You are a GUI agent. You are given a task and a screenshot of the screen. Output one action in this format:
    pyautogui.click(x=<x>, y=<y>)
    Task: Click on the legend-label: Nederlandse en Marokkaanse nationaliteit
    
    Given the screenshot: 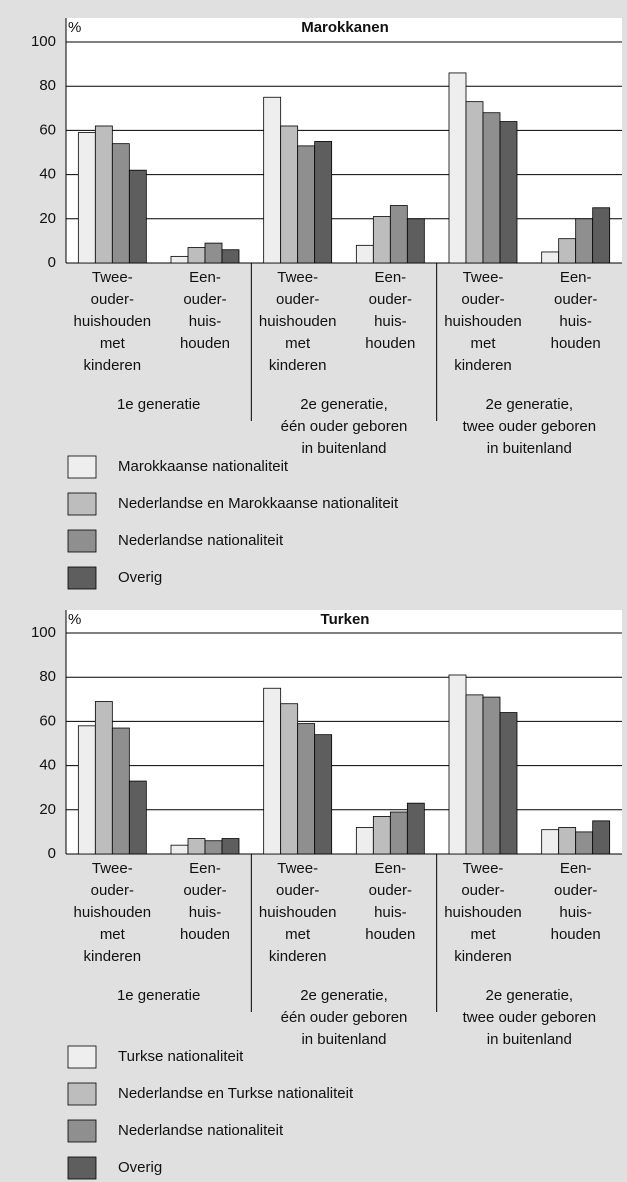 What is the action you would take?
    pyautogui.click(x=258, y=503)
    